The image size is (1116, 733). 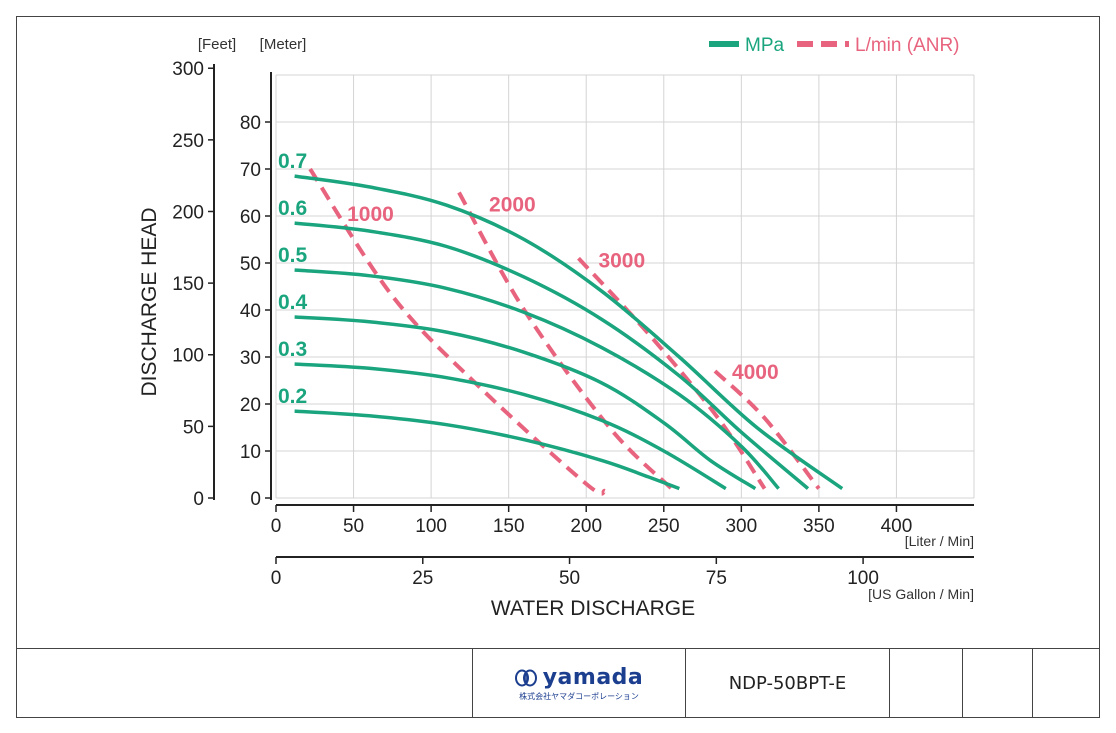 I want to click on pressure-curve-label: 0.2, so click(x=292, y=396).